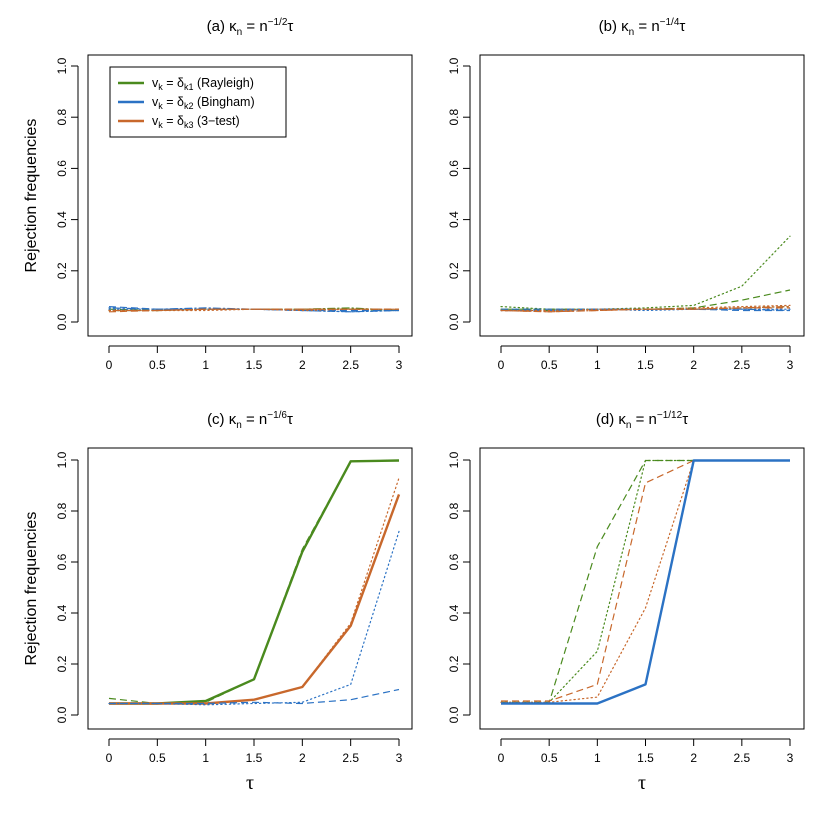 The image size is (822, 822). I want to click on panel-title: (a) κn = n−1/2τ, so click(250, 27).